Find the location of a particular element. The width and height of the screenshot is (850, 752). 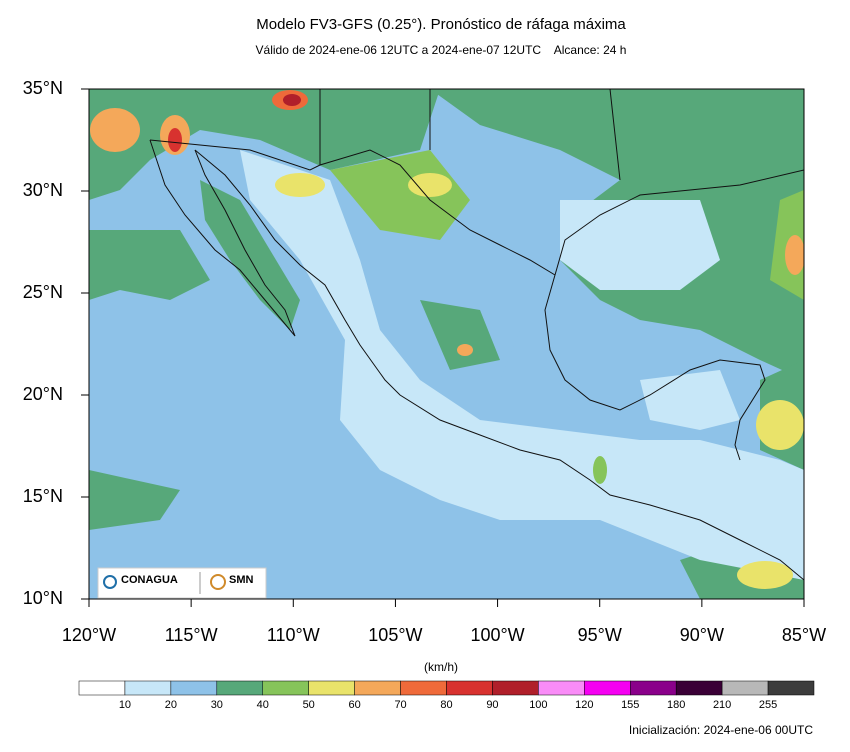

colorbar-label: 155 is located at coordinates (630, 705).